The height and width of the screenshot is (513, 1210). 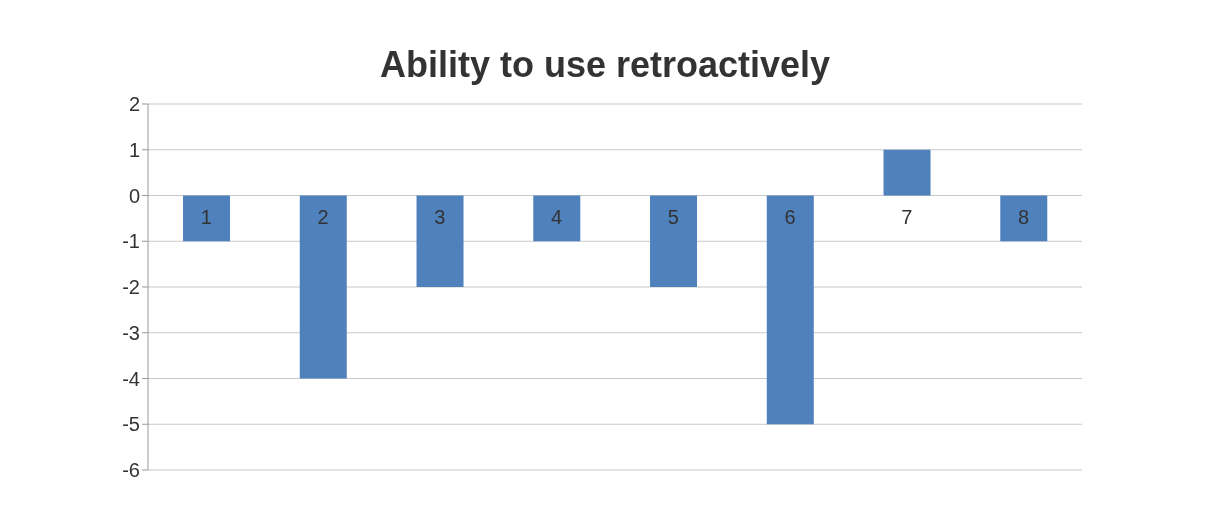 I want to click on y-tick-label: -4, so click(x=131, y=378).